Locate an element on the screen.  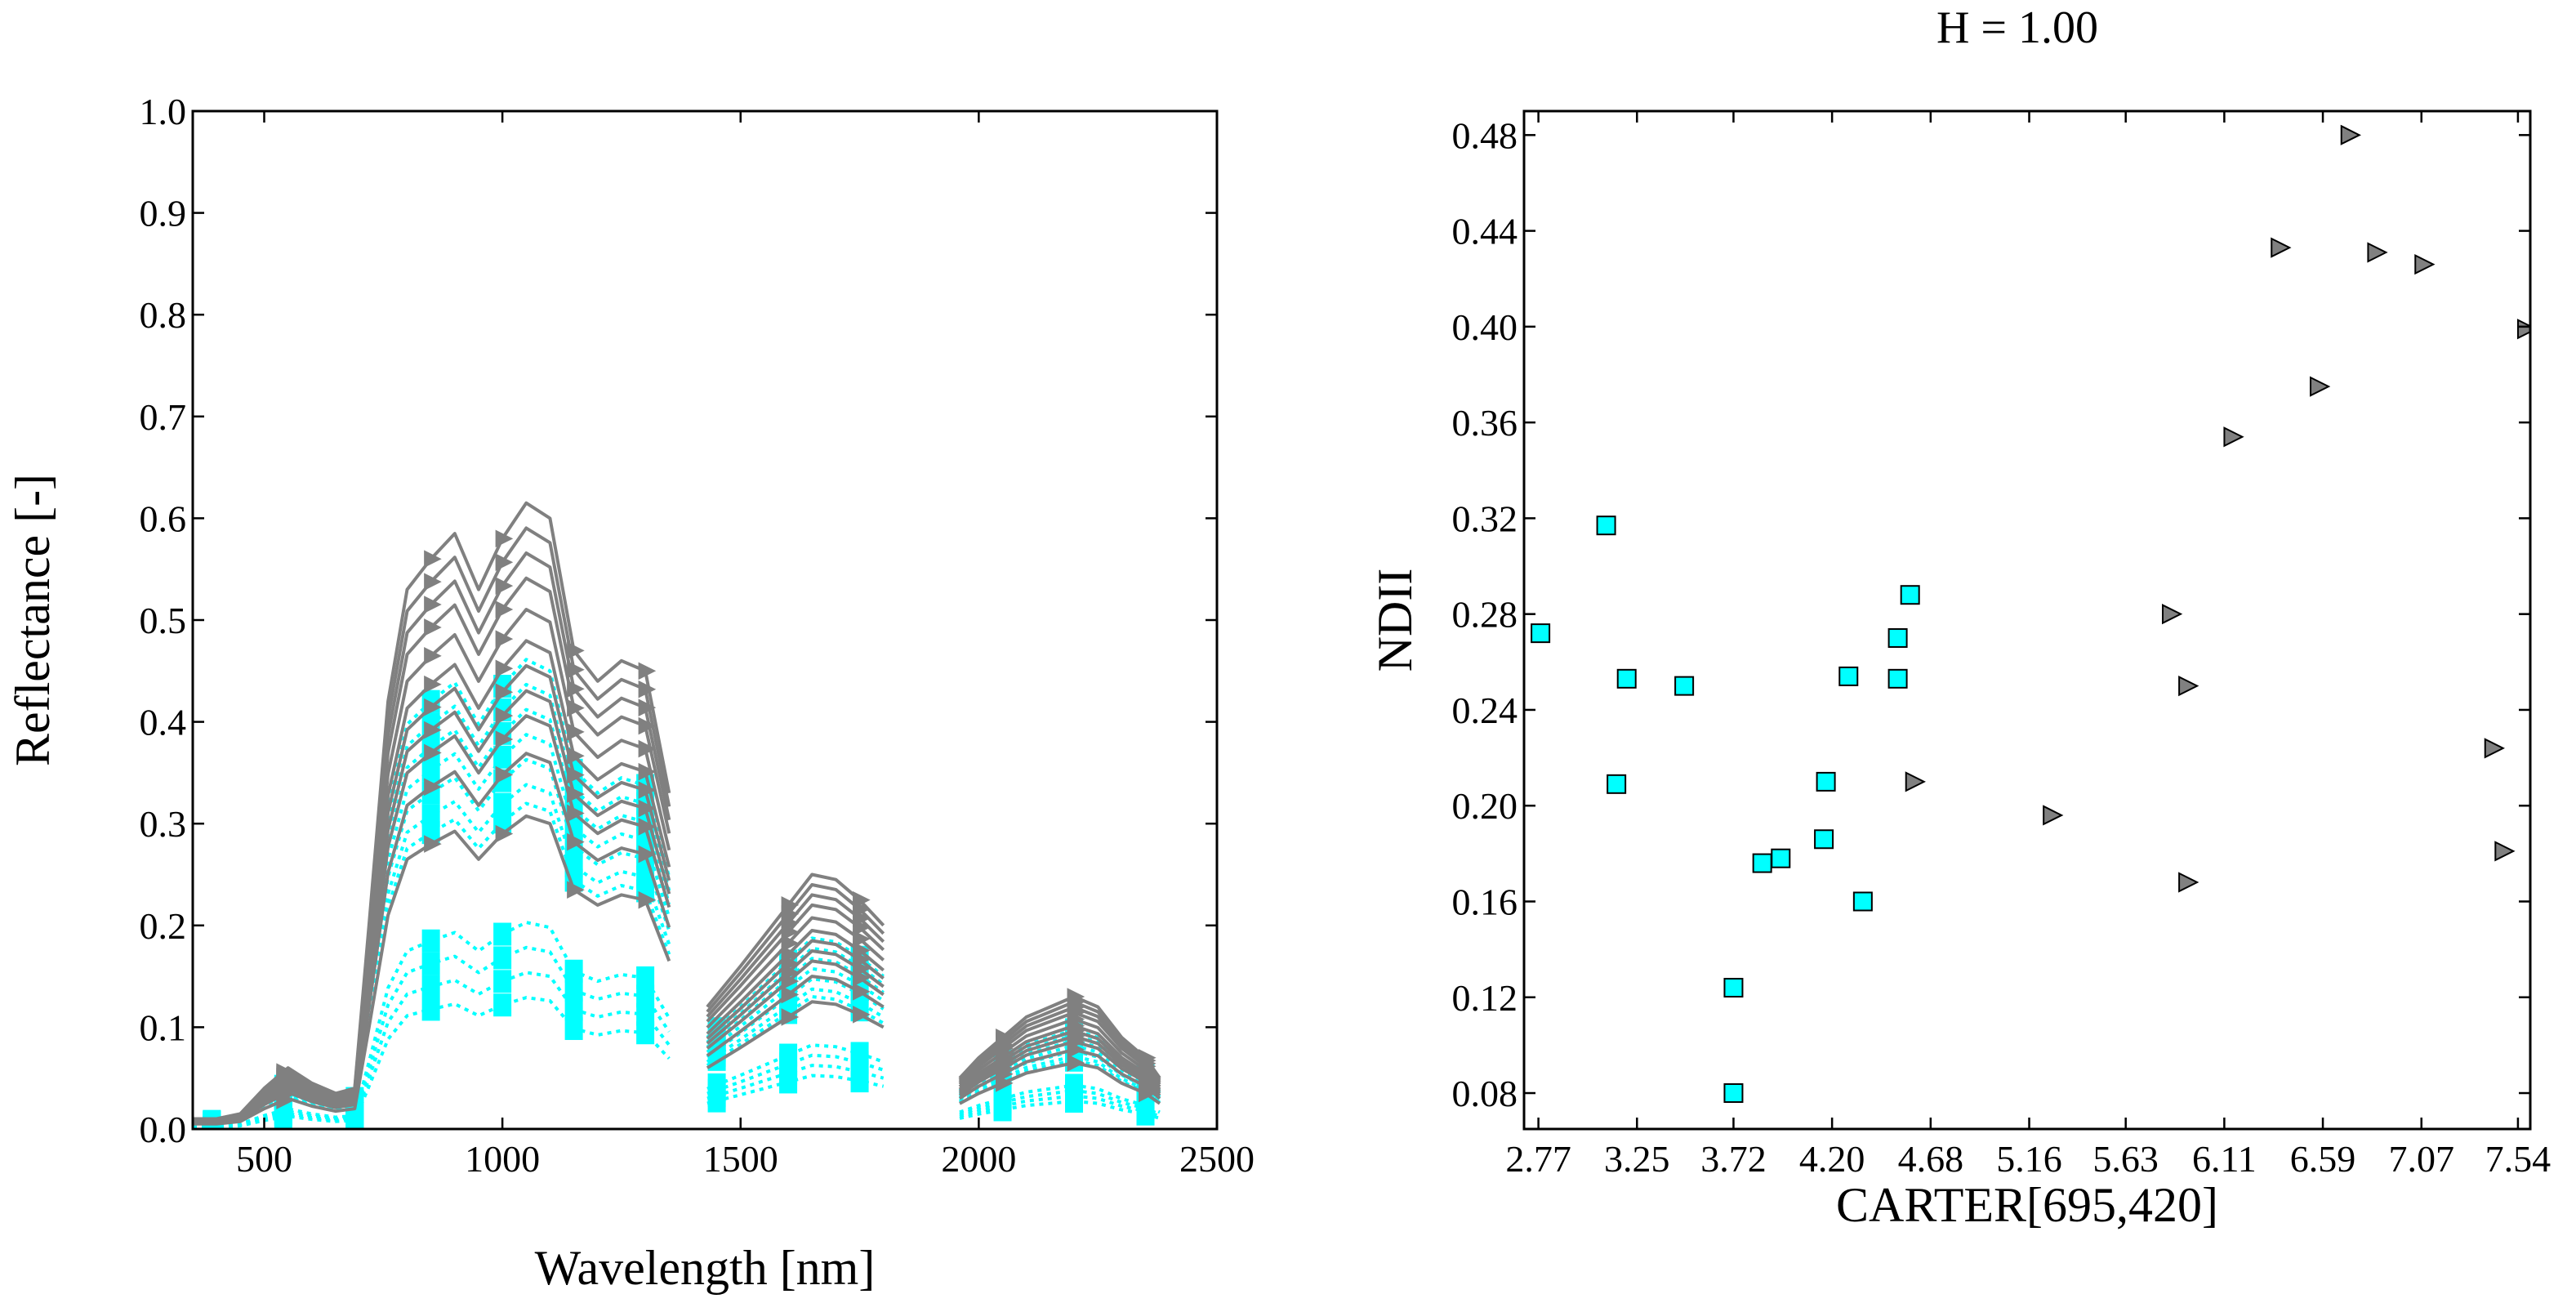
scatter-x-axis-label: CARTER[695,420] is located at coordinates (2027, 1205).